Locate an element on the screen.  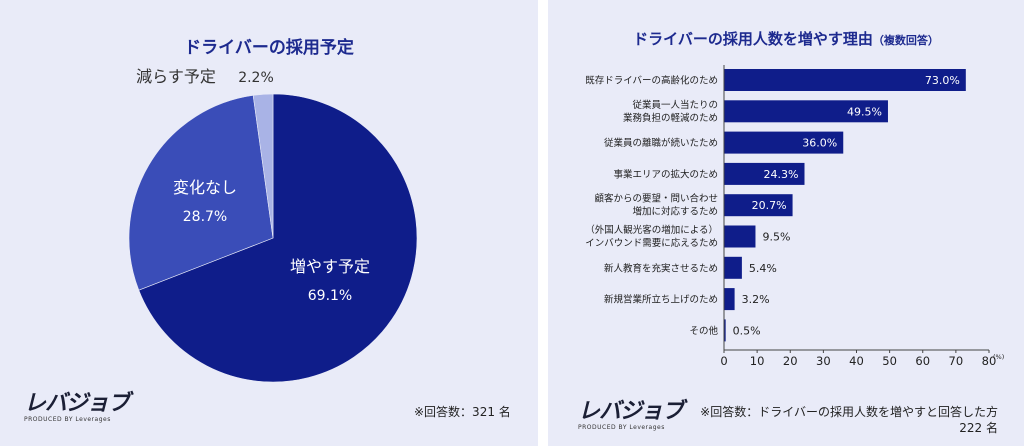
bar-value-label: 3.2% is located at coordinates (756, 299).